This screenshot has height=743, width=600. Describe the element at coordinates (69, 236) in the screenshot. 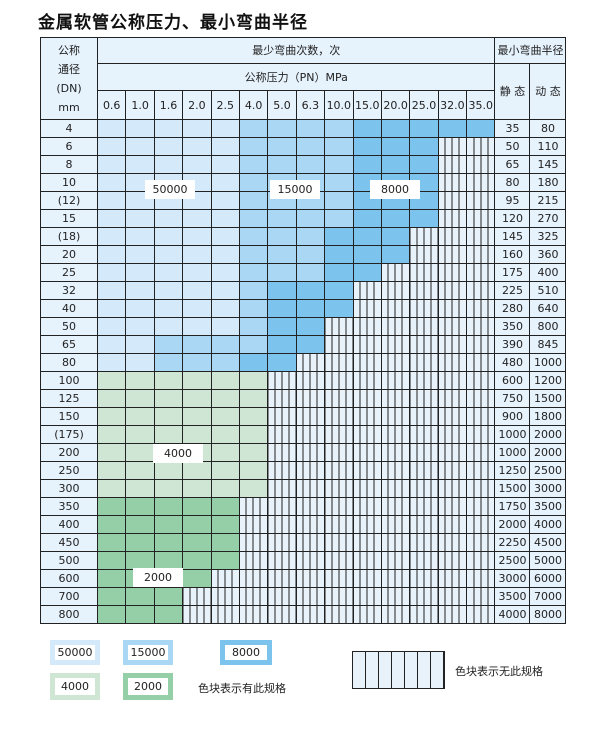

I see `dn-cell: (18)` at that location.